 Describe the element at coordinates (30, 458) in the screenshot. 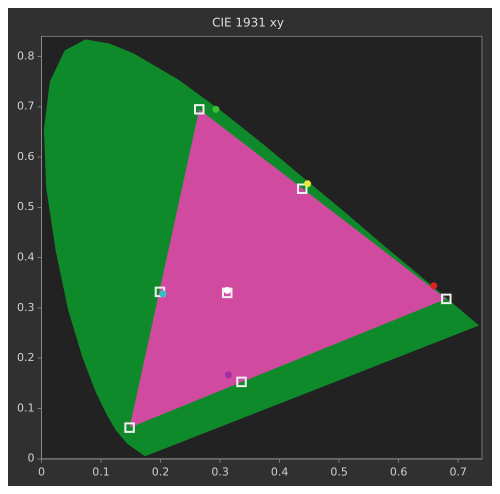

I see `y-tick-label: 0` at that location.